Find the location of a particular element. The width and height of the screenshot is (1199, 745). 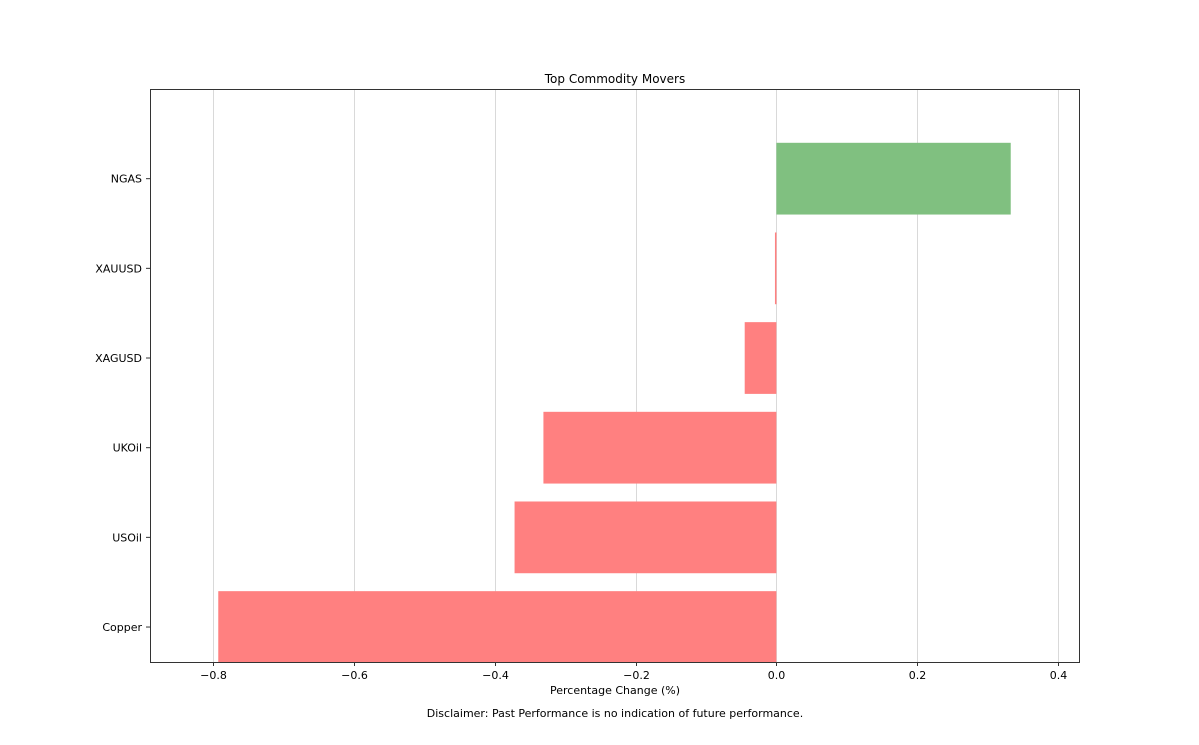

bar-usoil is located at coordinates (645, 537).